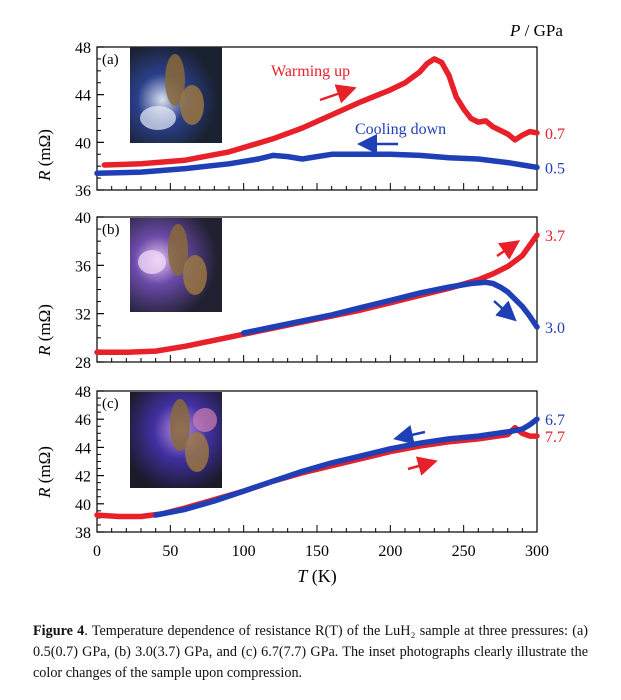 This screenshot has width=621, height=700. What do you see at coordinates (83, 315) in the screenshot?
I see `y-tick-label: 32` at bounding box center [83, 315].